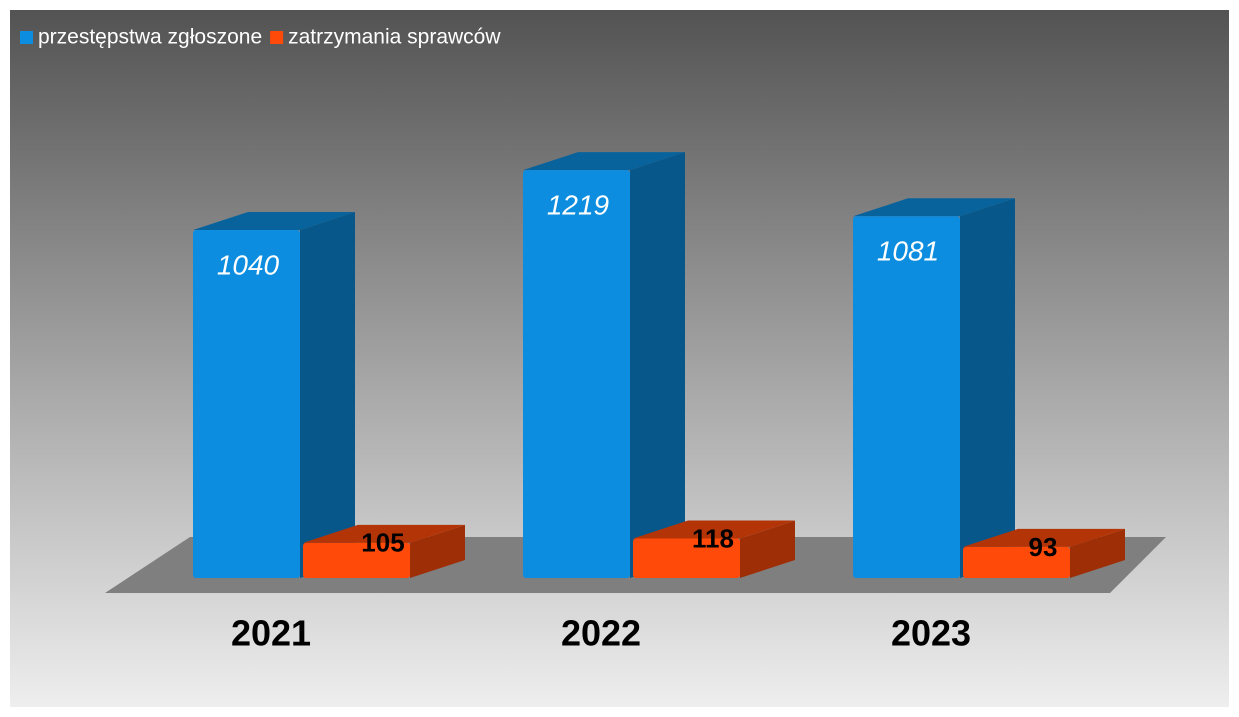 Image resolution: width=1239 pixels, height=717 pixels. Describe the element at coordinates (931, 633) in the screenshot. I see `x-tick-label: 2023` at that location.